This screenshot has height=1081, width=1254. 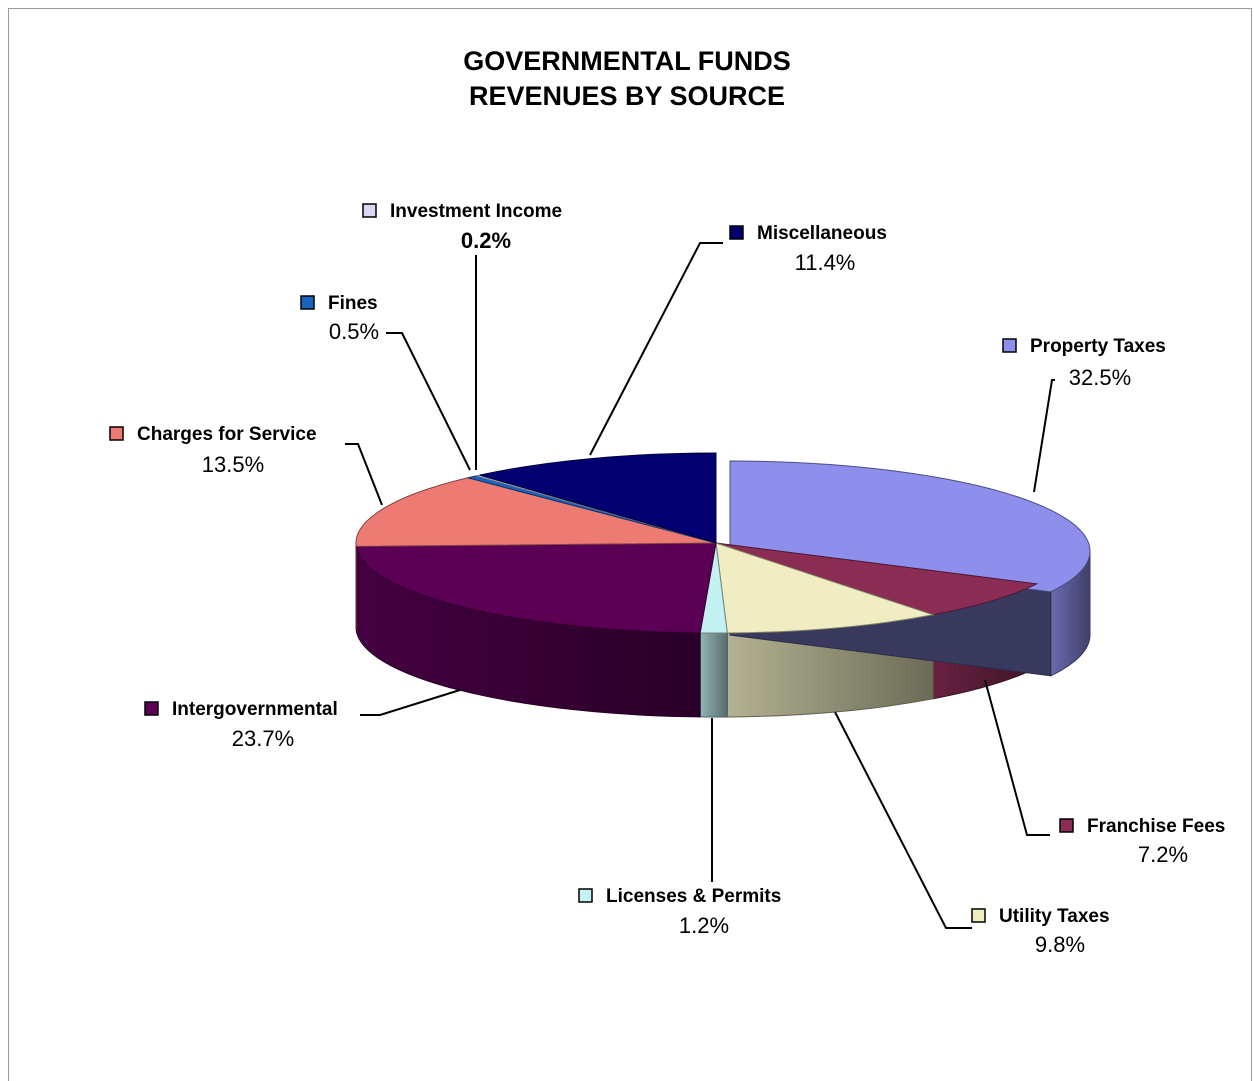 What do you see at coordinates (364, 474) in the screenshot?
I see `leader-line-charges-for-service` at bounding box center [364, 474].